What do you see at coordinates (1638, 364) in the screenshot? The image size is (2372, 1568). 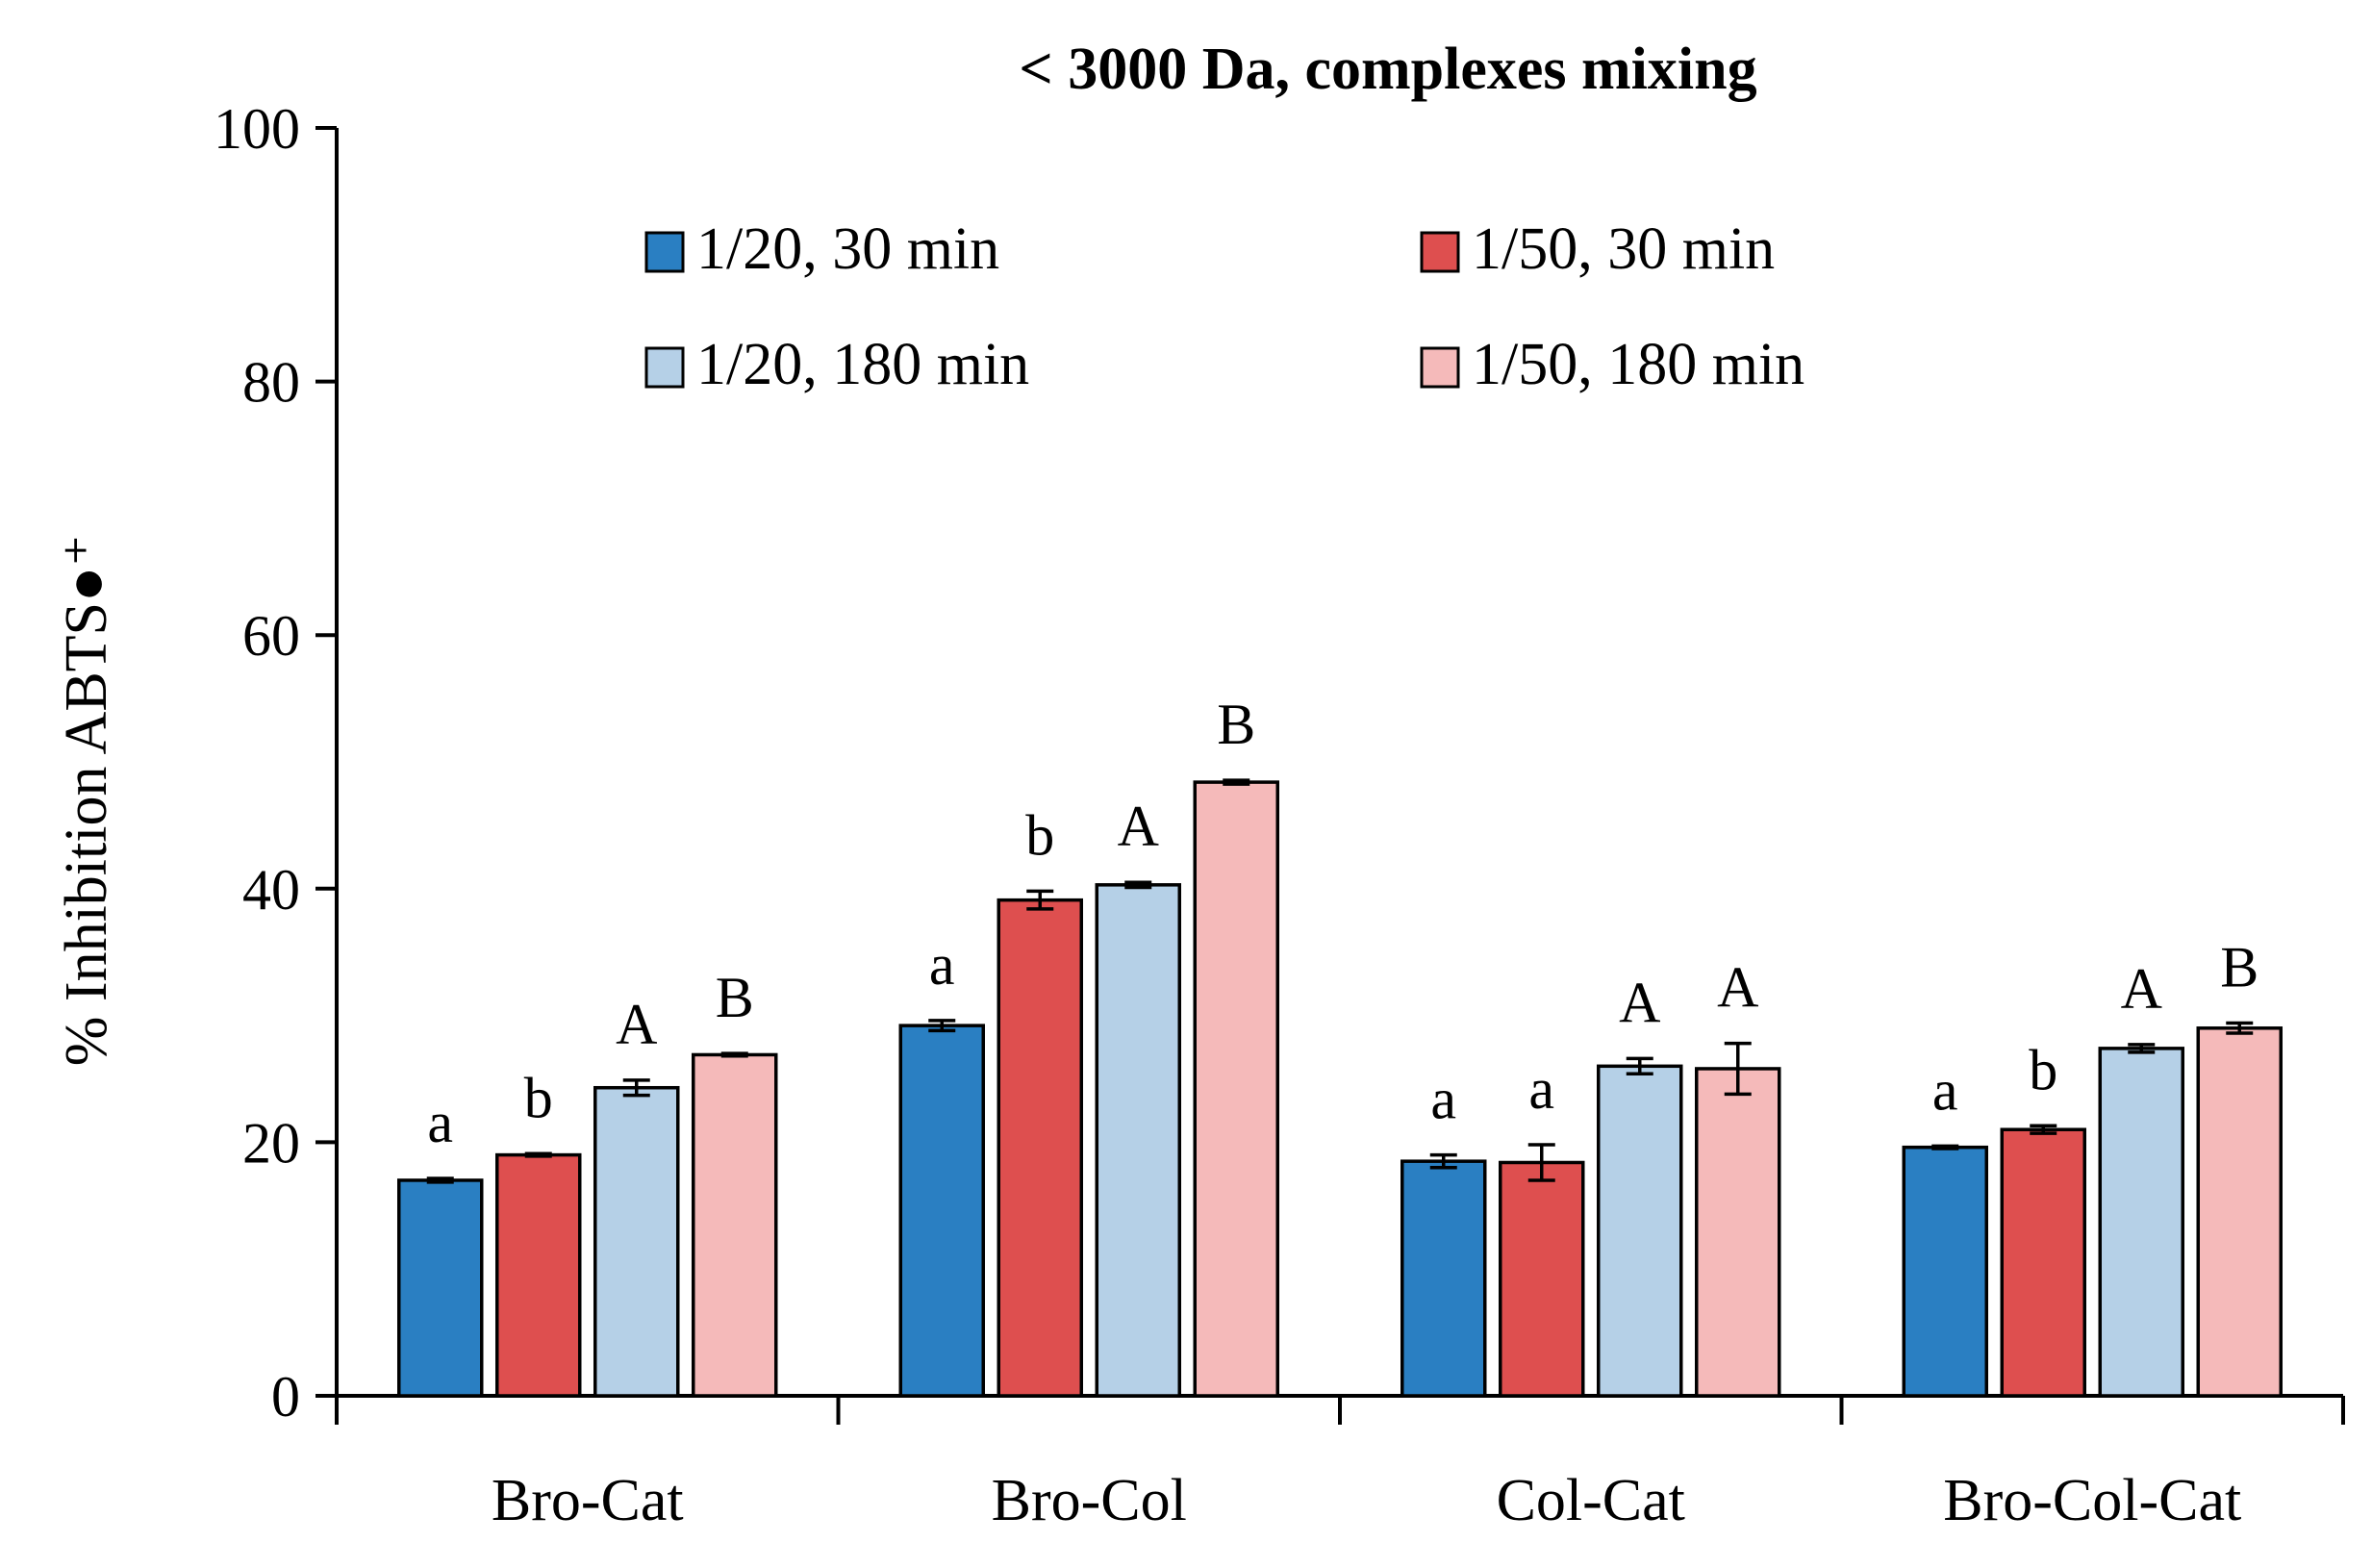 I see `legend-label: 1/50, 180 min` at bounding box center [1638, 364].